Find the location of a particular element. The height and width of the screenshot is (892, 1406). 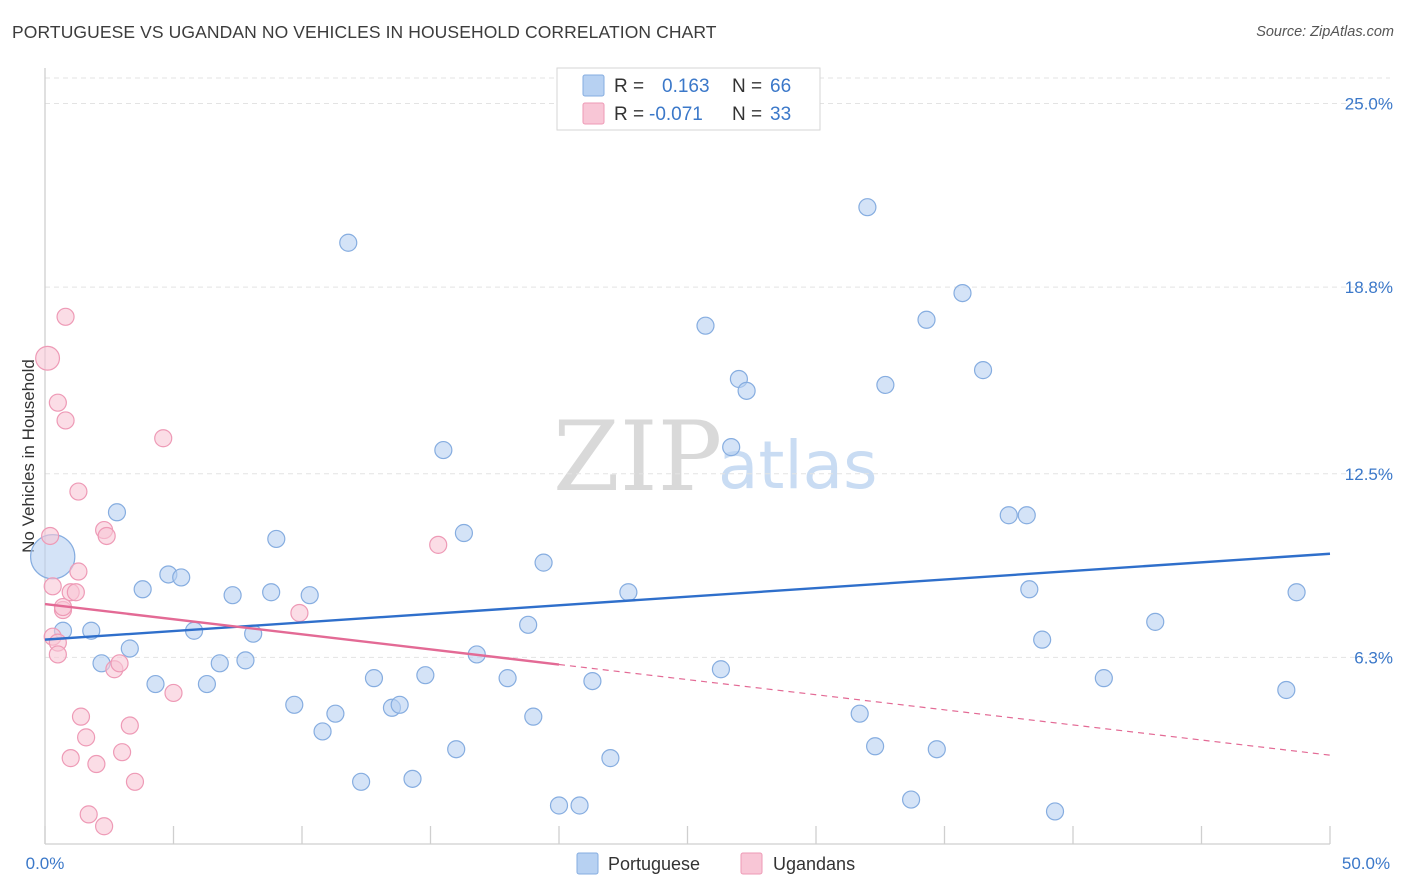

ugandan-trend-line is located at coordinates (302, 634).